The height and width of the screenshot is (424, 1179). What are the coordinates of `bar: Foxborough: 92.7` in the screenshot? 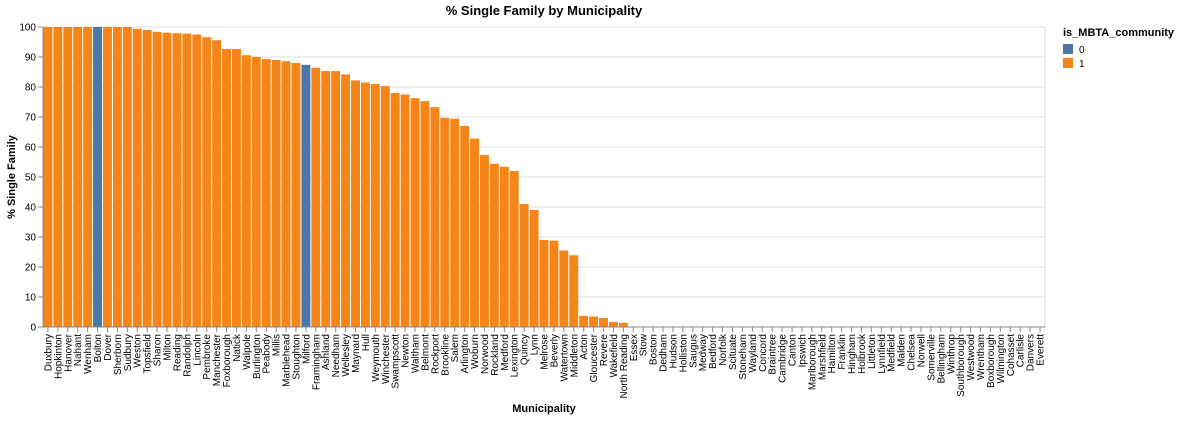 It's located at (226, 188).